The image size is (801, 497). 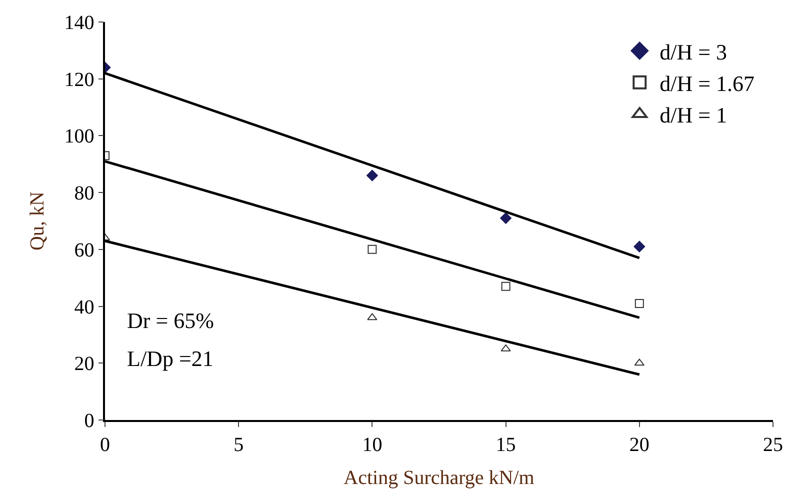 I want to click on y-tick-label: 80, so click(x=84, y=193).